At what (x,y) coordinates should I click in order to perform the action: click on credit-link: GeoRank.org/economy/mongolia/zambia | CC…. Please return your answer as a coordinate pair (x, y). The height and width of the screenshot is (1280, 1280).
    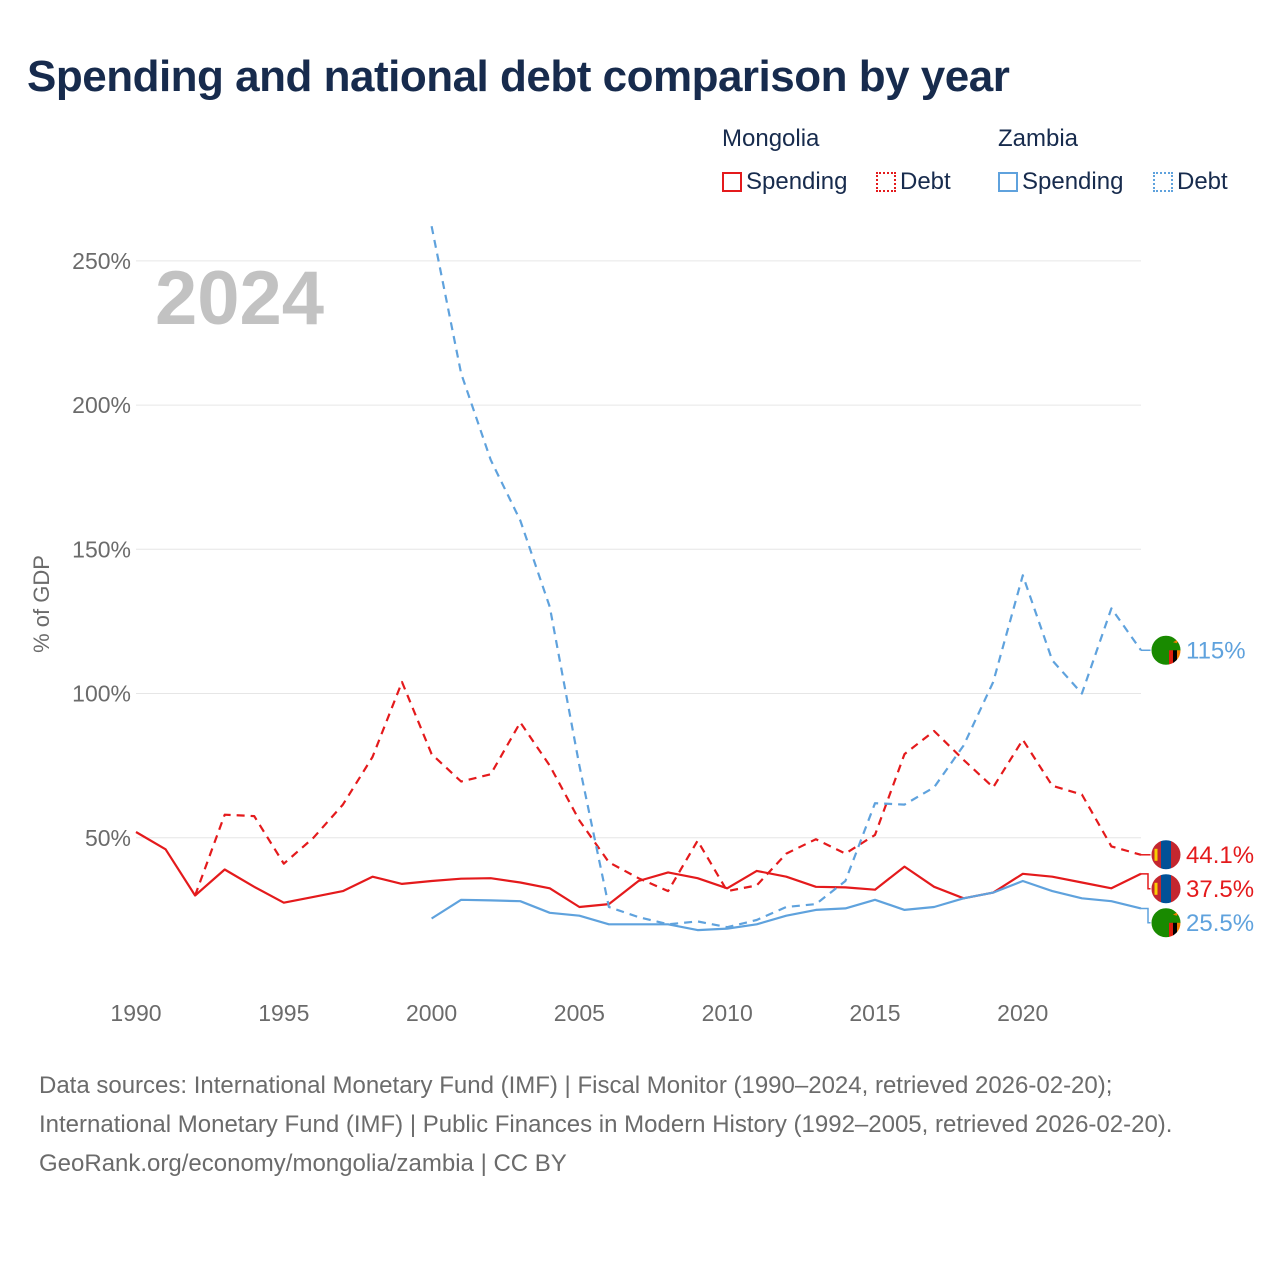
    Looking at the image, I should click on (303, 1163).